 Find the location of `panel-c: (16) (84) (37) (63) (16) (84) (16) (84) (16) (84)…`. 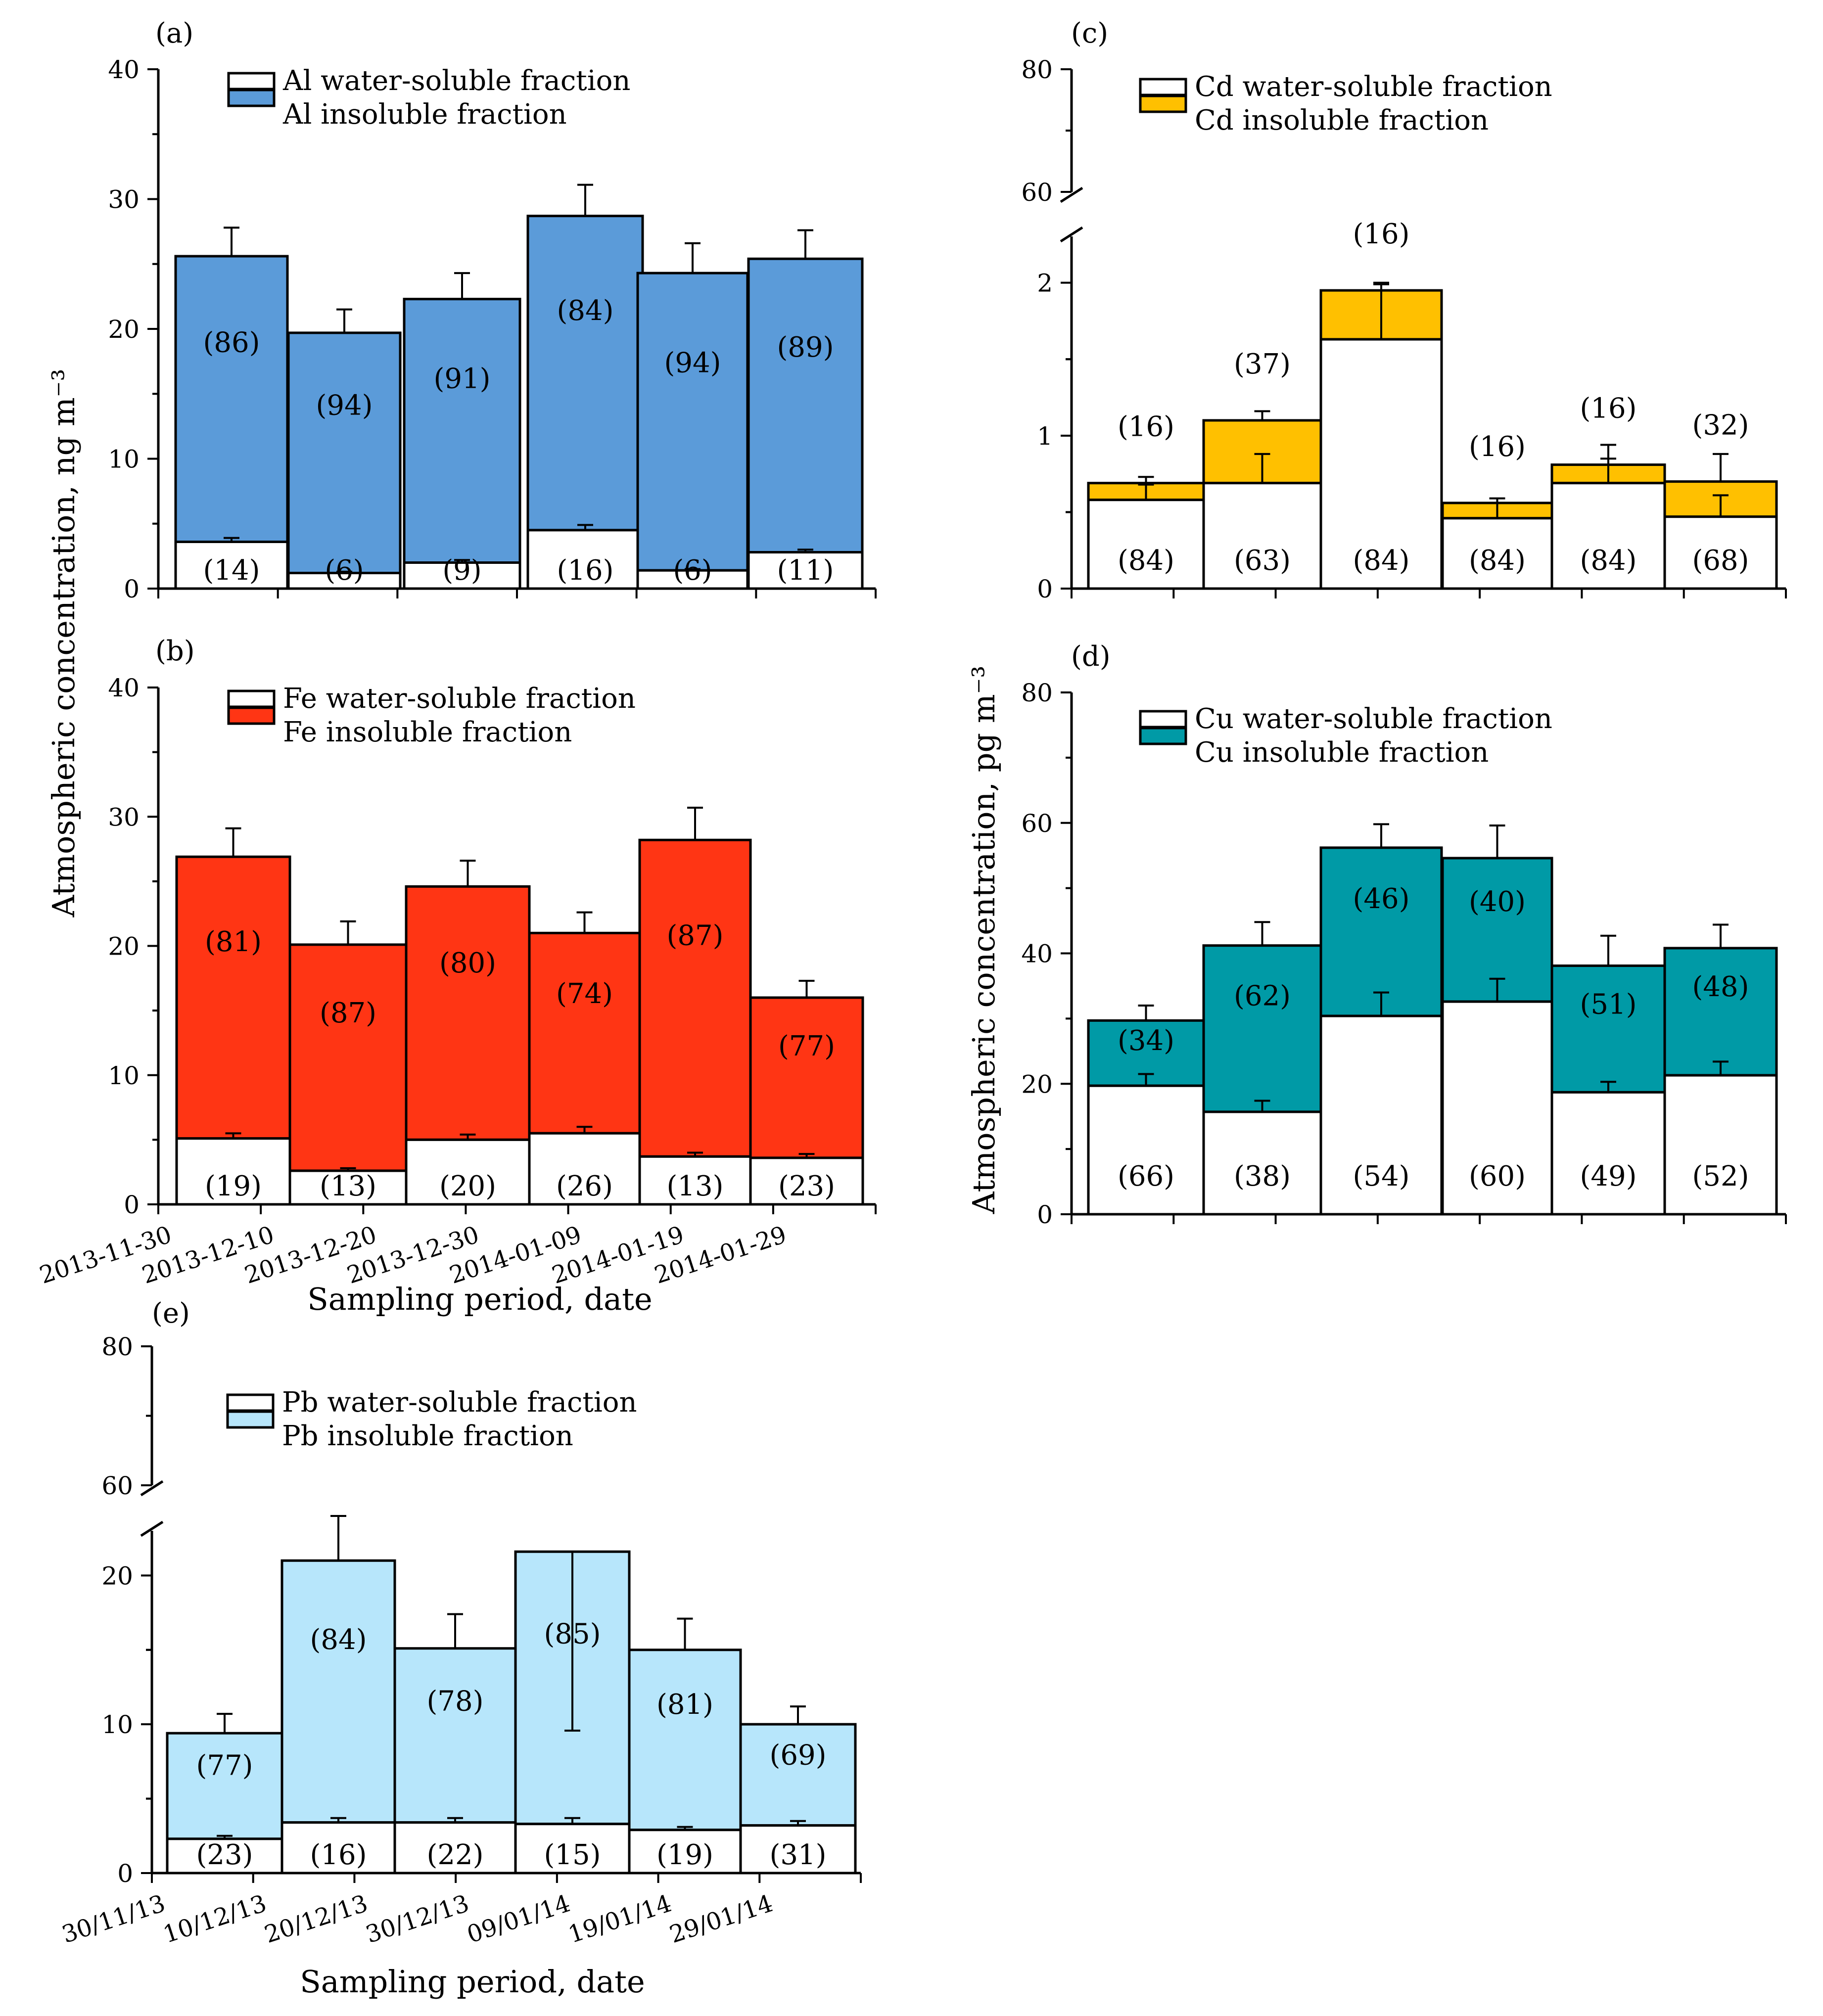

panel-c: (16) (84) (37) (63) (16) (84) (16) (84) (16) (84)… is located at coordinates (1404, 310).